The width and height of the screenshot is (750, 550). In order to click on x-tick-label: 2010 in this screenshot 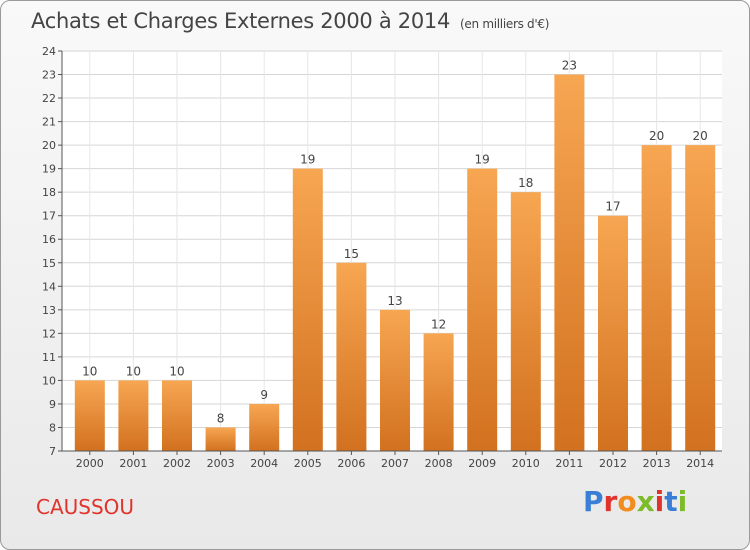, I will do `click(526, 463)`.